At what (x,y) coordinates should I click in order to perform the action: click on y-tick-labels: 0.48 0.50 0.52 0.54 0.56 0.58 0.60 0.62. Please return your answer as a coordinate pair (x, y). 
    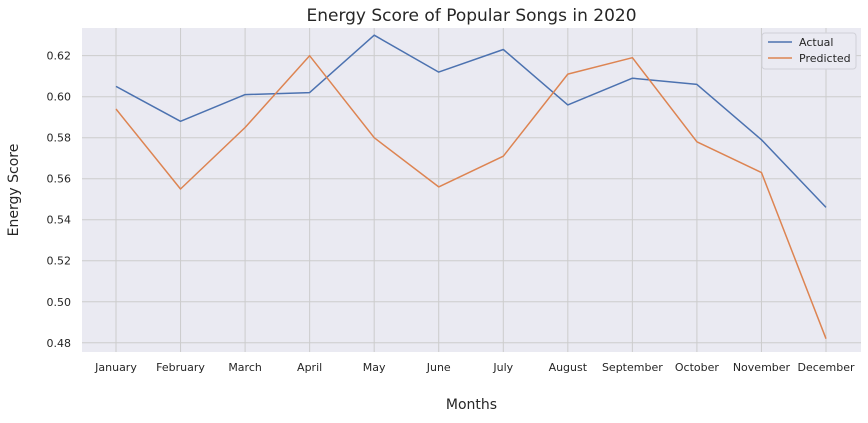
    Looking at the image, I should click on (59, 200).